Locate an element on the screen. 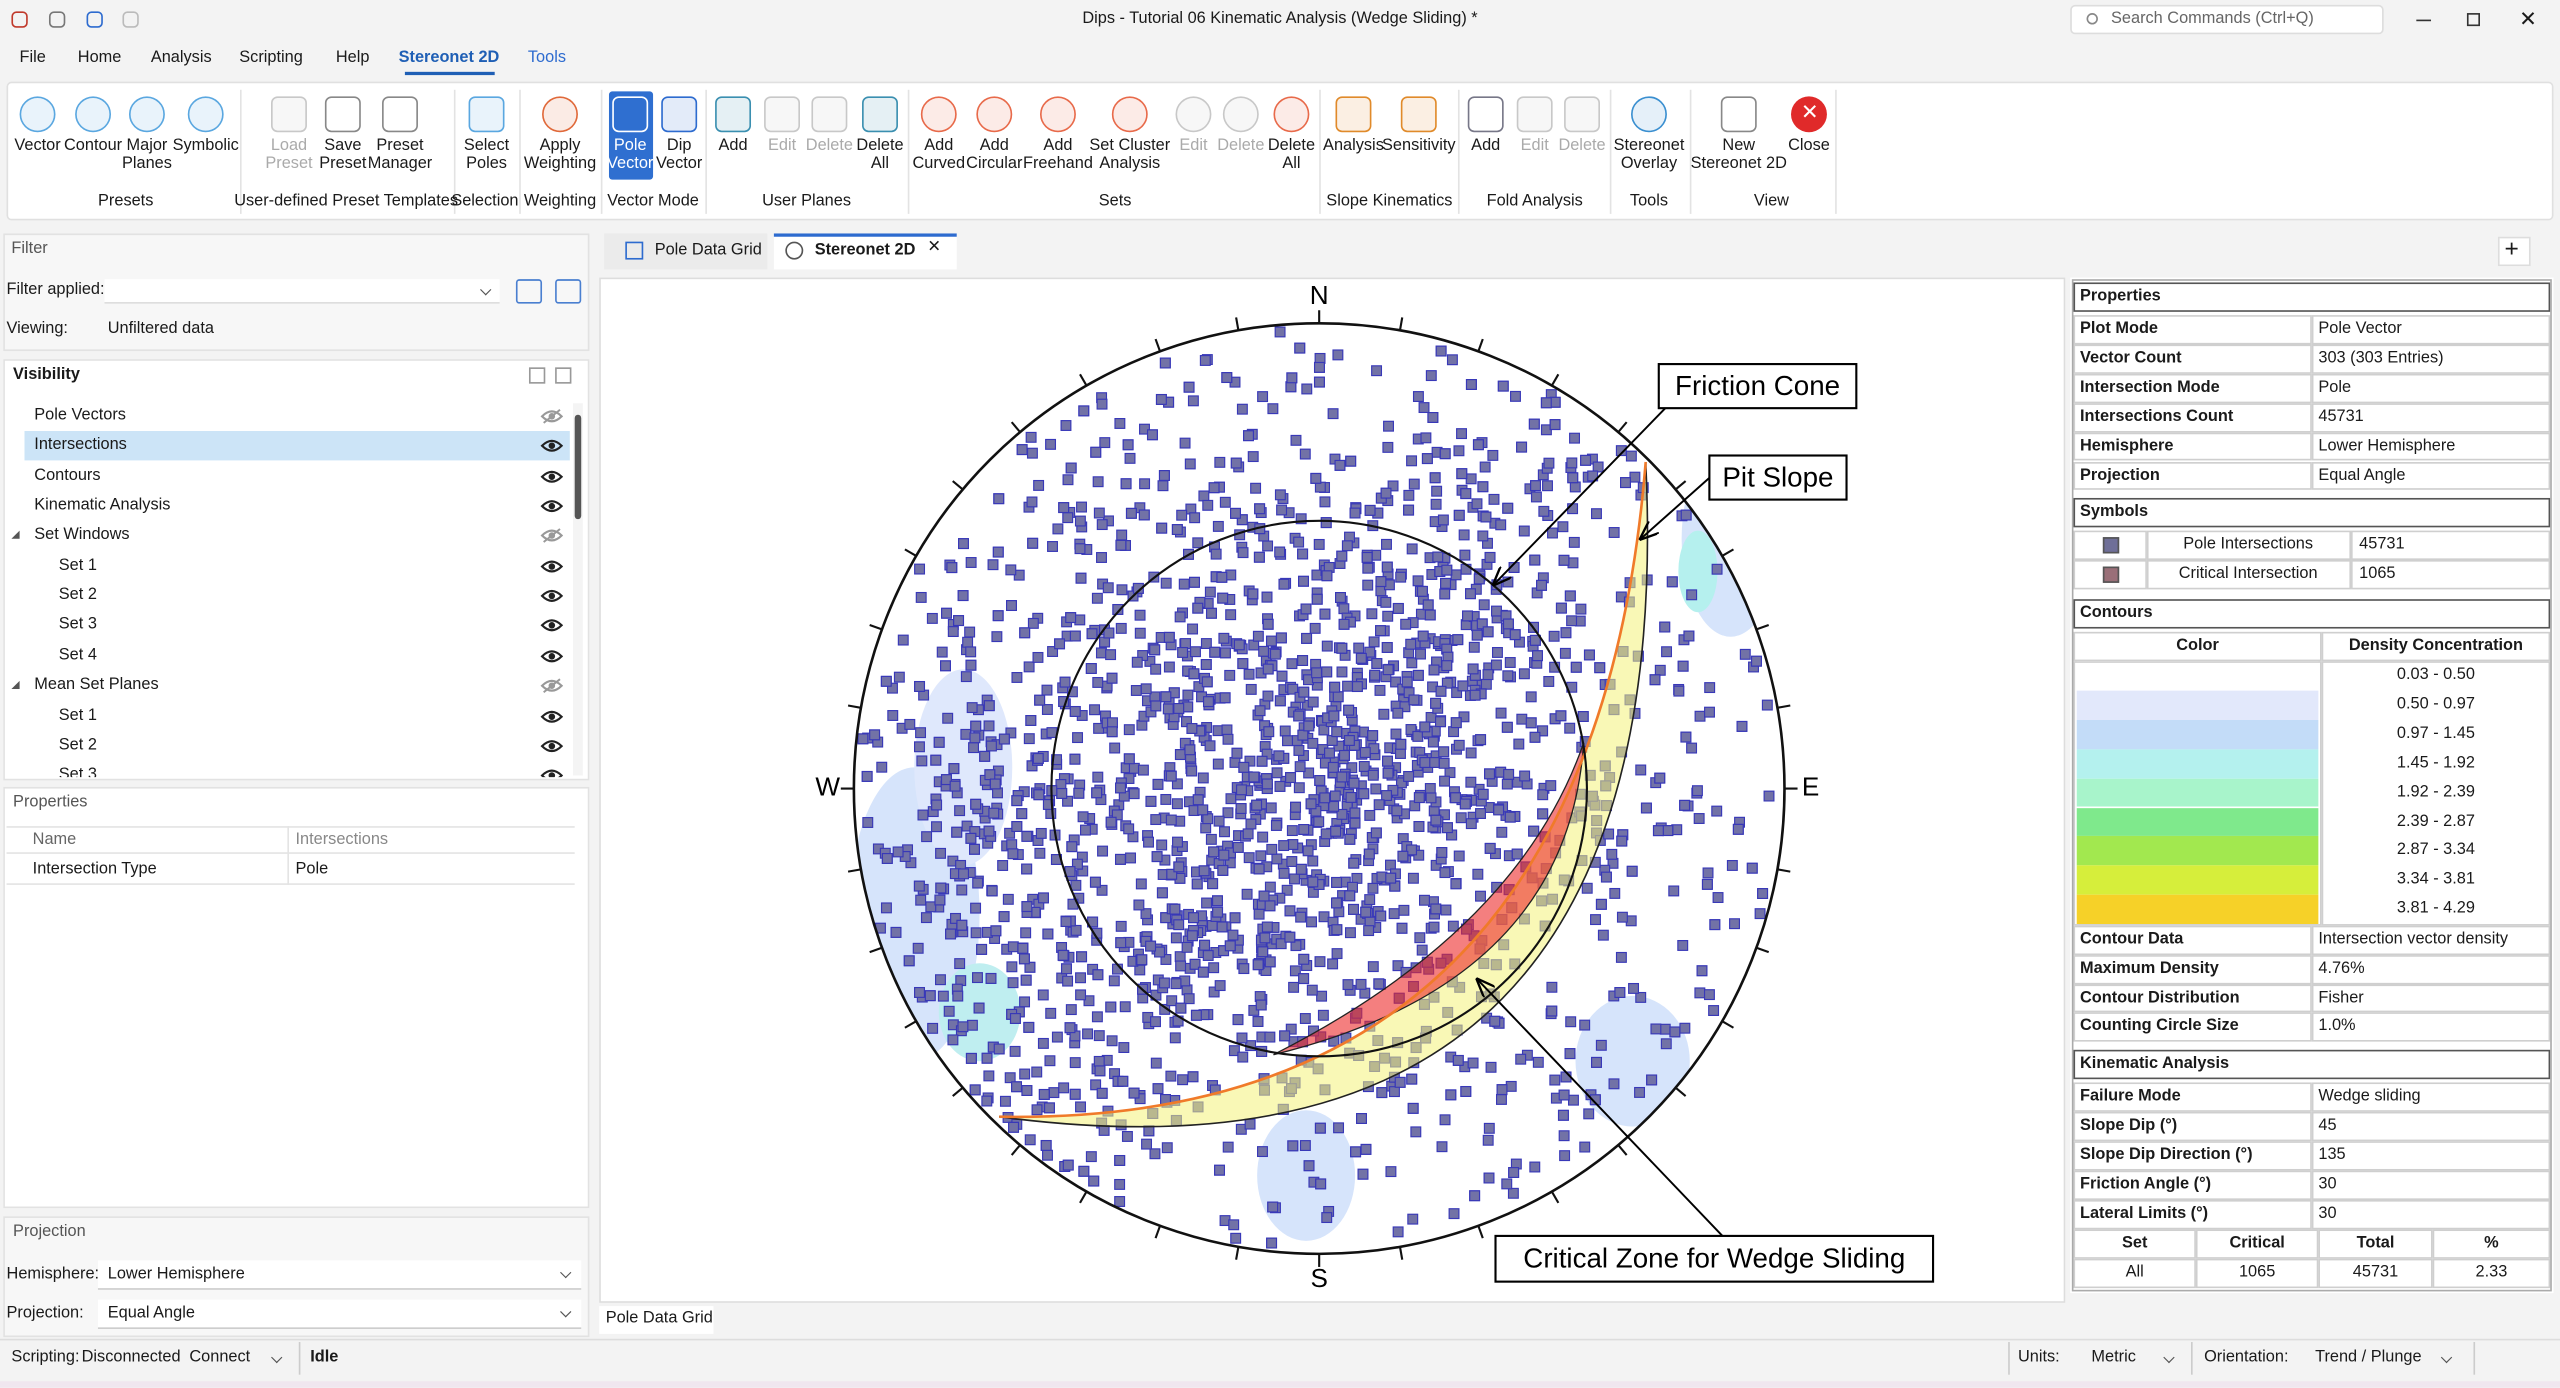 The width and height of the screenshot is (2560, 1388). menu-item: File is located at coordinates (32, 57).